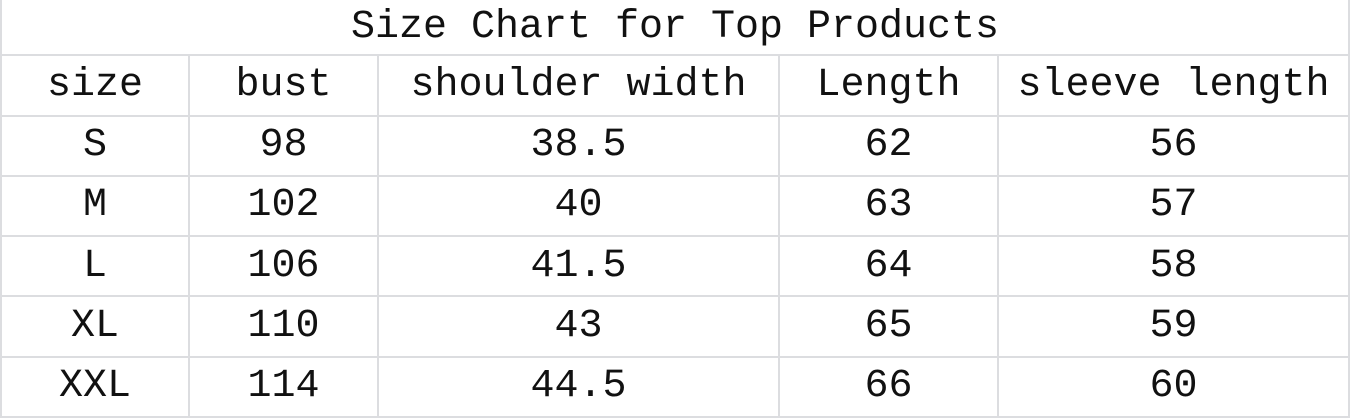 This screenshot has height=420, width=1350. Describe the element at coordinates (1173, 387) in the screenshot. I see `table-cell-sleeve-length: 60` at that location.